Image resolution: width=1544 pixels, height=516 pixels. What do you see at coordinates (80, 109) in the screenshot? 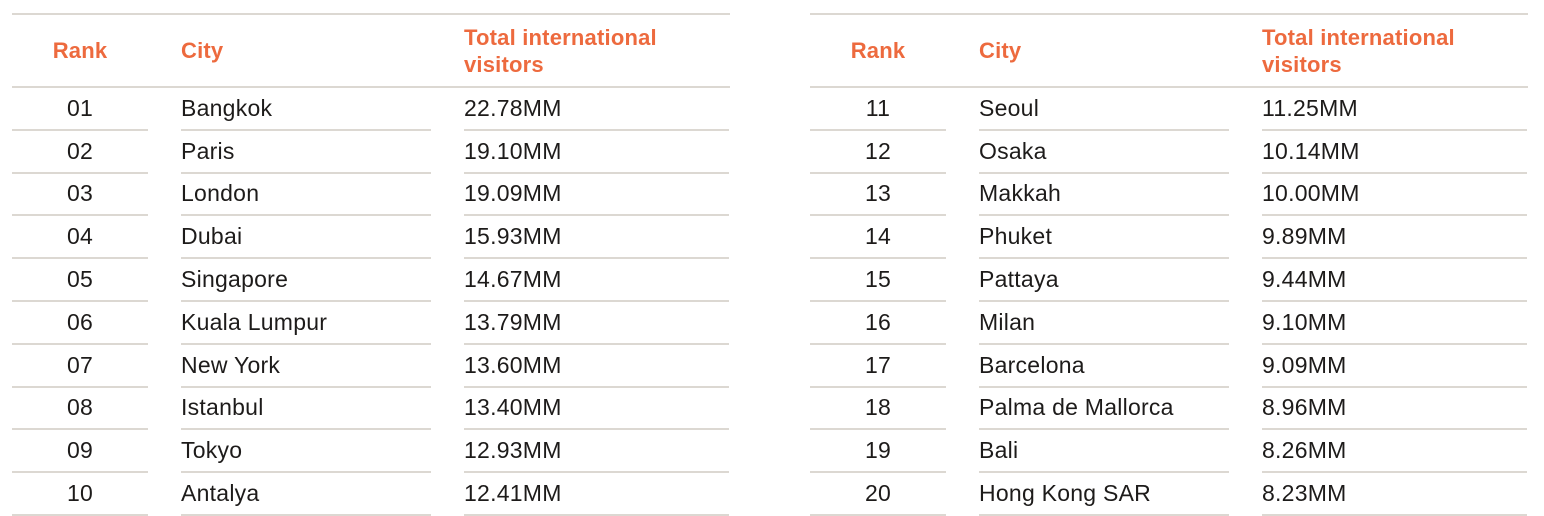
I see `cell-rank: 01` at bounding box center [80, 109].